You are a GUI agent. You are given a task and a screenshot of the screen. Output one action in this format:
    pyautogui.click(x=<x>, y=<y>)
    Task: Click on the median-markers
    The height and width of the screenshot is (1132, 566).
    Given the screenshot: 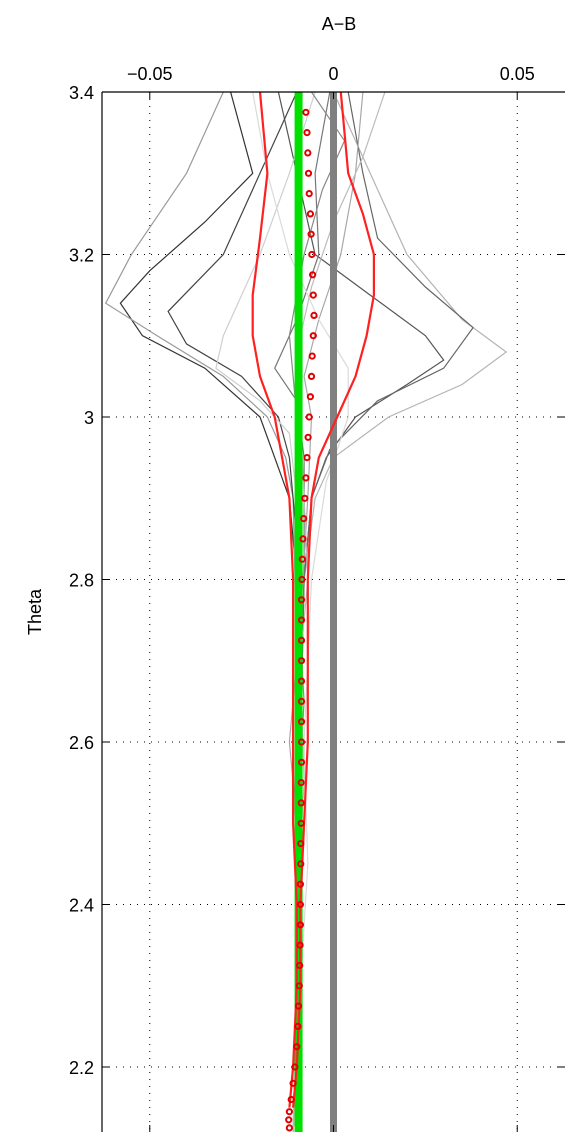 What is the action you would take?
    pyautogui.click(x=301, y=620)
    